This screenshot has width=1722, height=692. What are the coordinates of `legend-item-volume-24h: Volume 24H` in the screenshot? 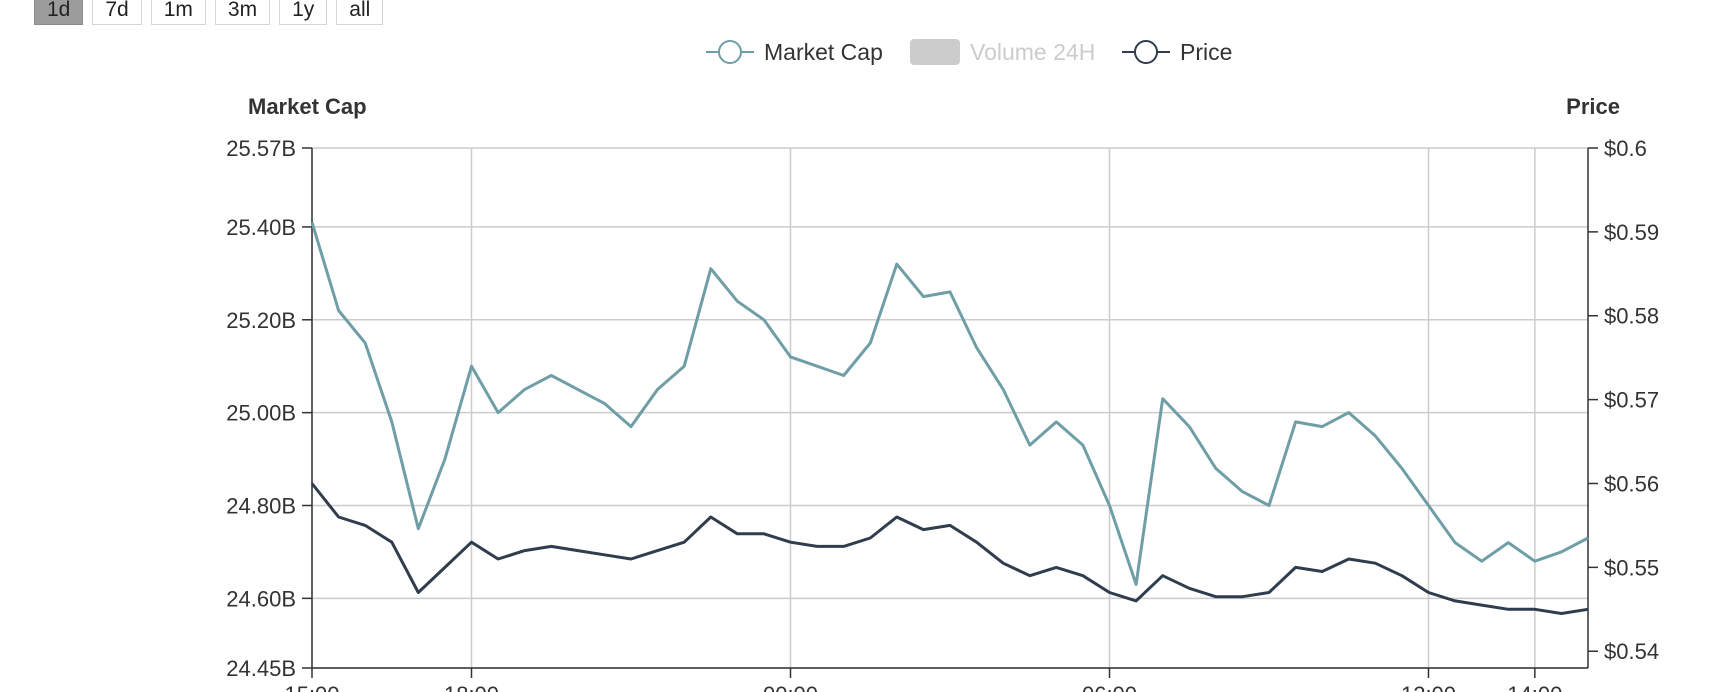 It's located at (1002, 52).